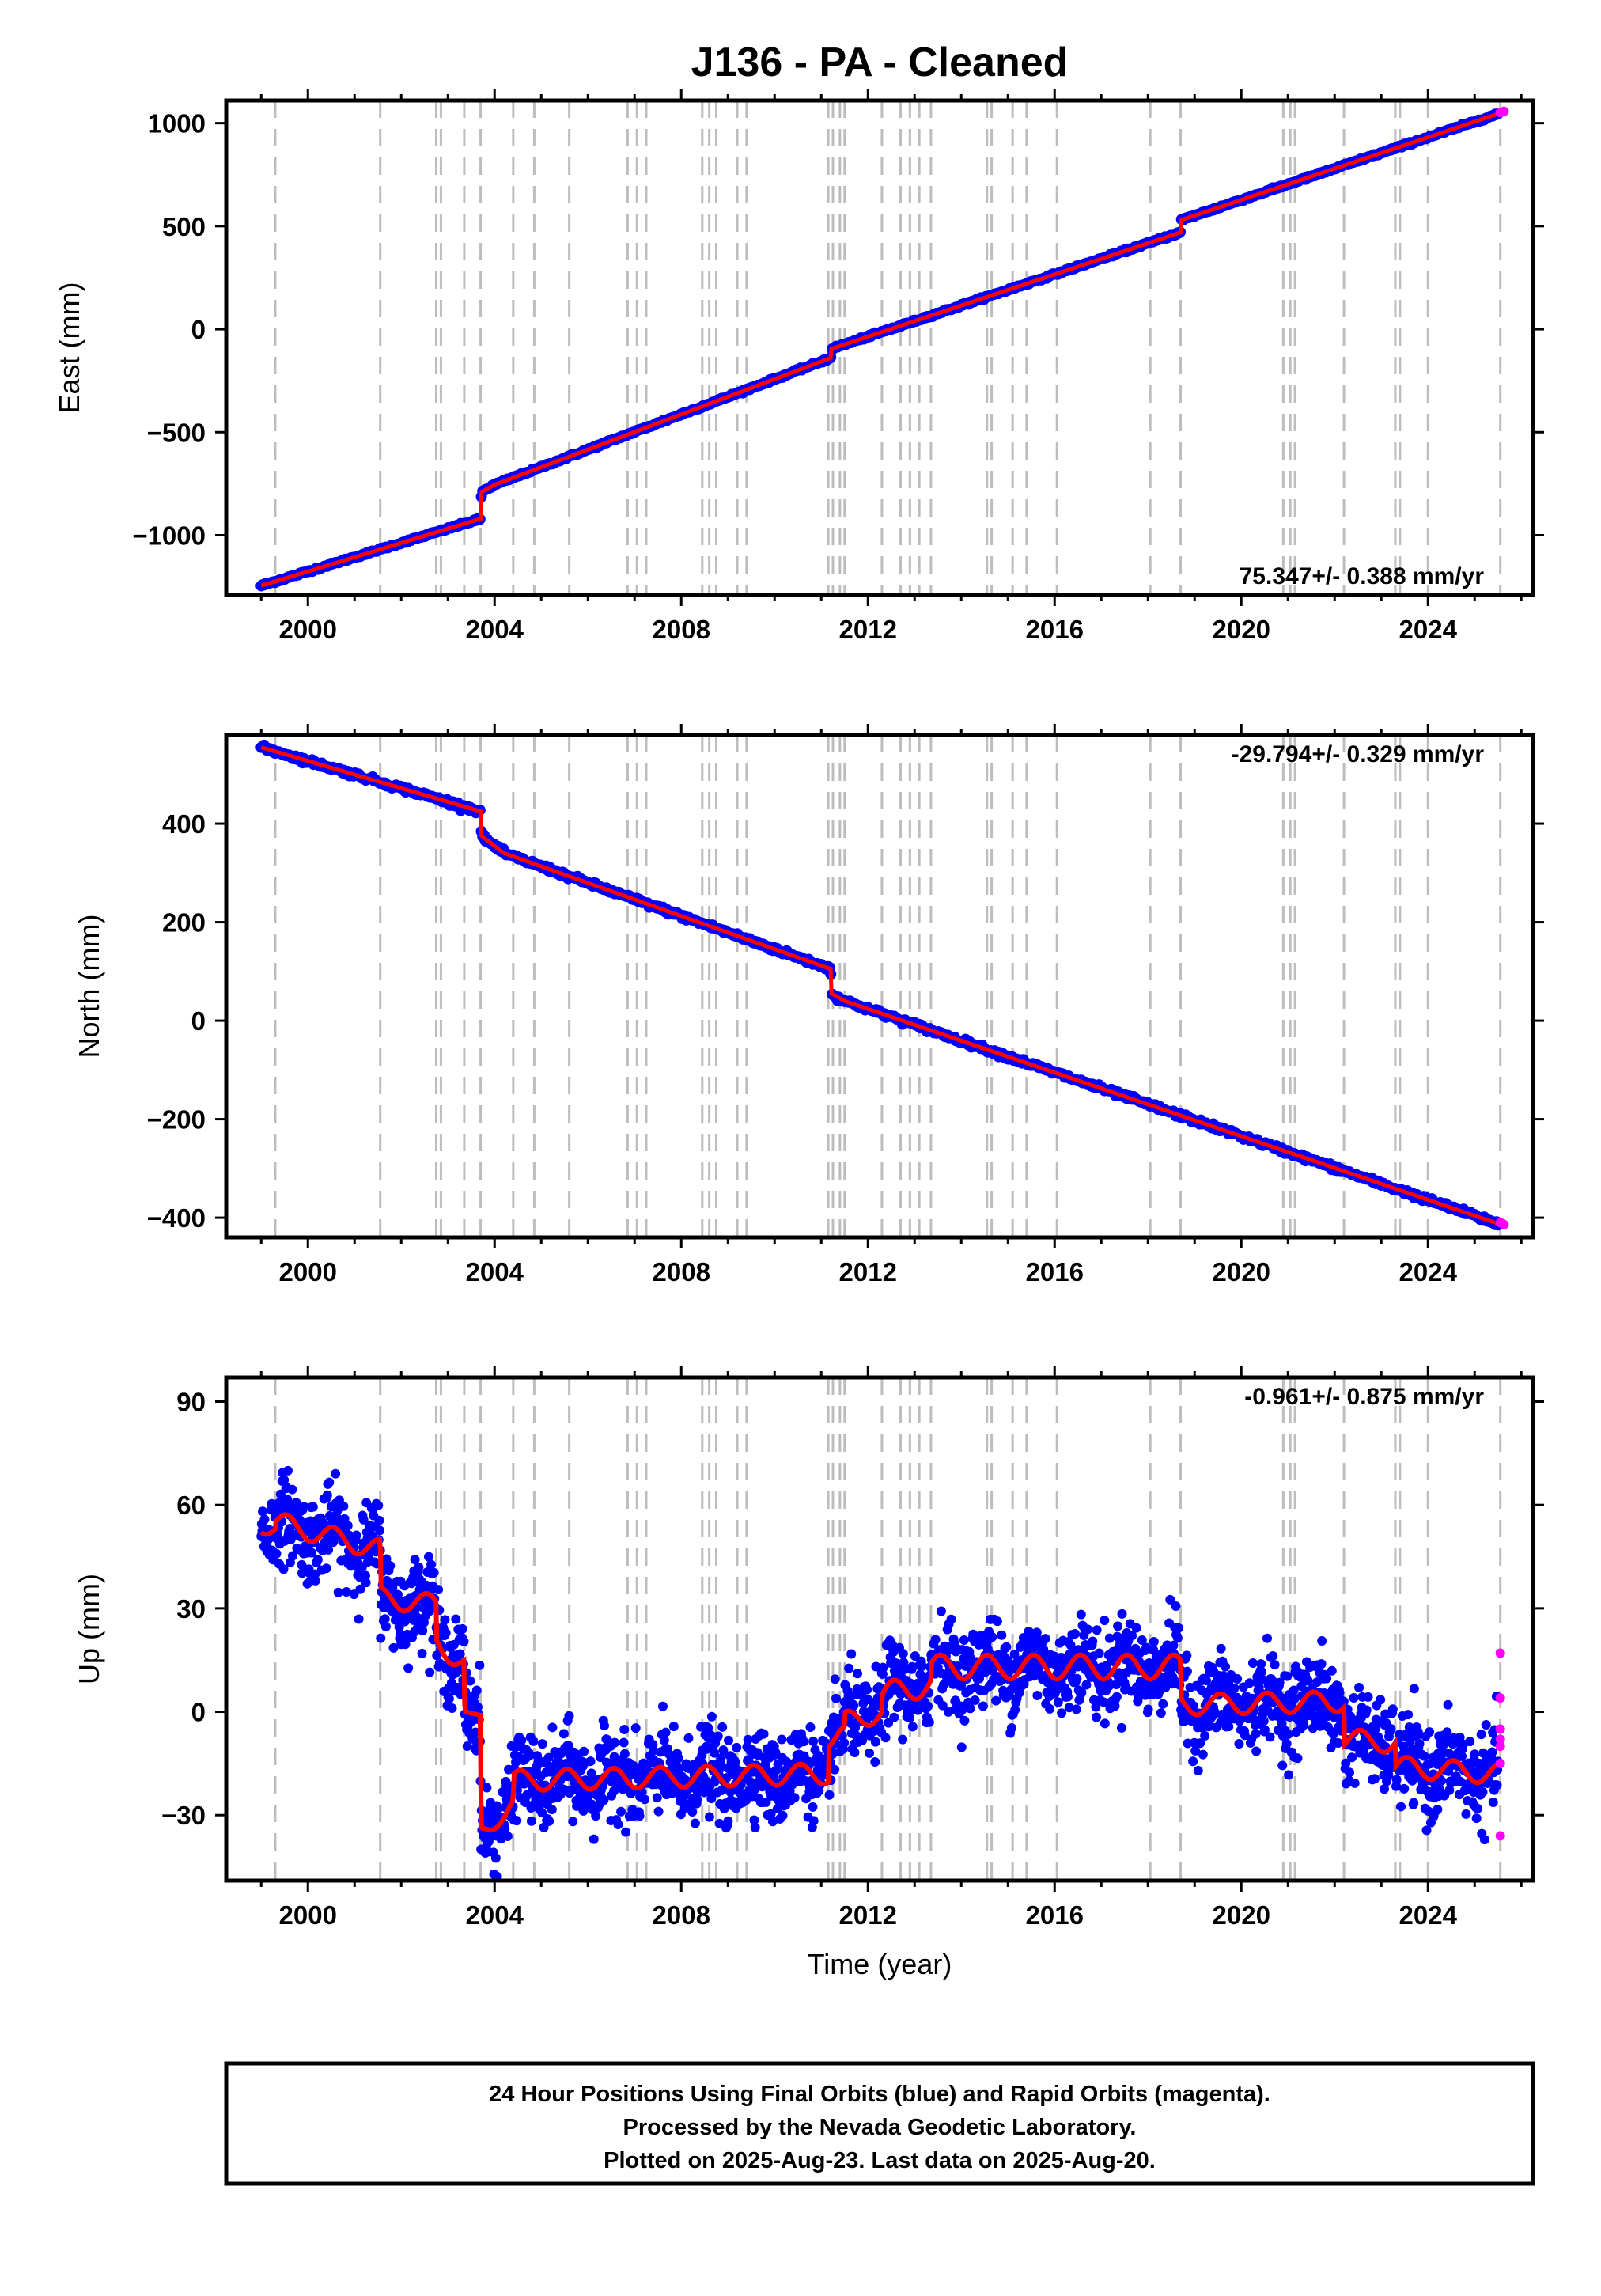  What do you see at coordinates (191, 1505) in the screenshot?
I see `y-tick-label: 60` at bounding box center [191, 1505].